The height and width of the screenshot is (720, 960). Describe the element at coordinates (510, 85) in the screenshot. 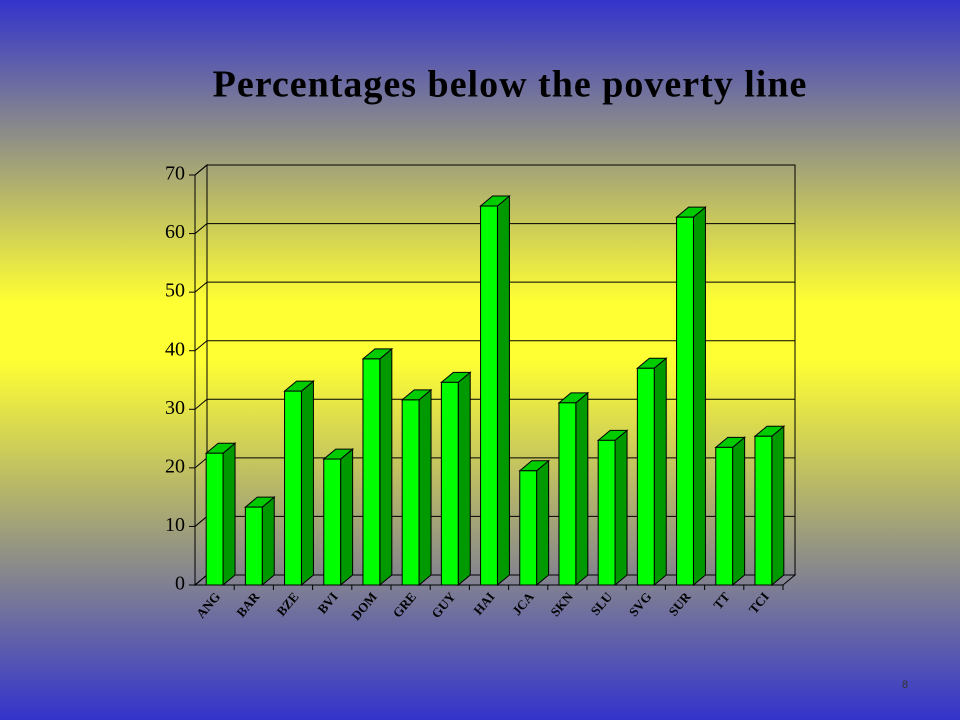

I see `slide-title: Percentages below the poverty line` at that location.